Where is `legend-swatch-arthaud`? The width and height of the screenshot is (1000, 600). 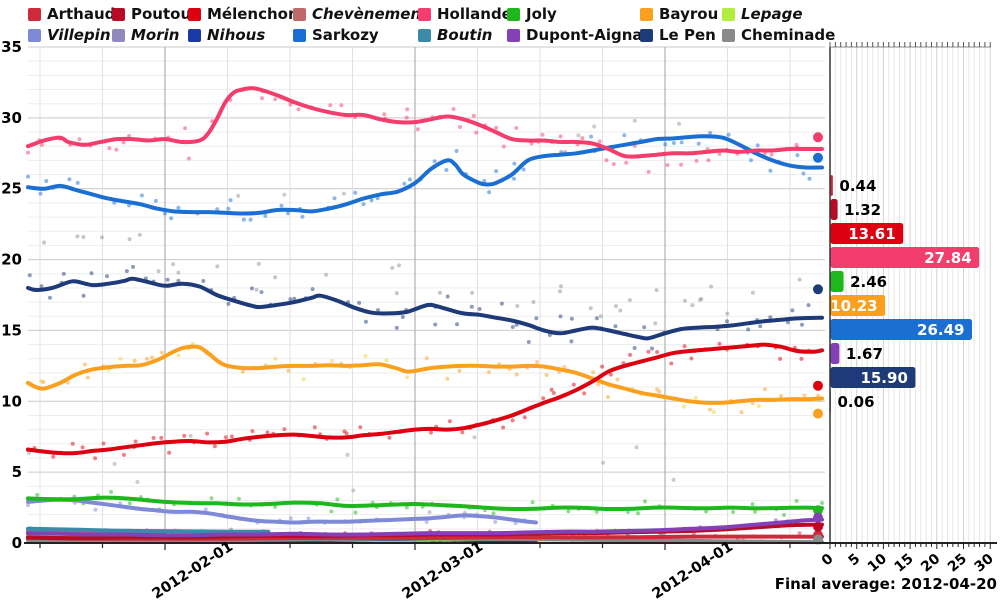
legend-swatch-arthaud is located at coordinates (34, 14).